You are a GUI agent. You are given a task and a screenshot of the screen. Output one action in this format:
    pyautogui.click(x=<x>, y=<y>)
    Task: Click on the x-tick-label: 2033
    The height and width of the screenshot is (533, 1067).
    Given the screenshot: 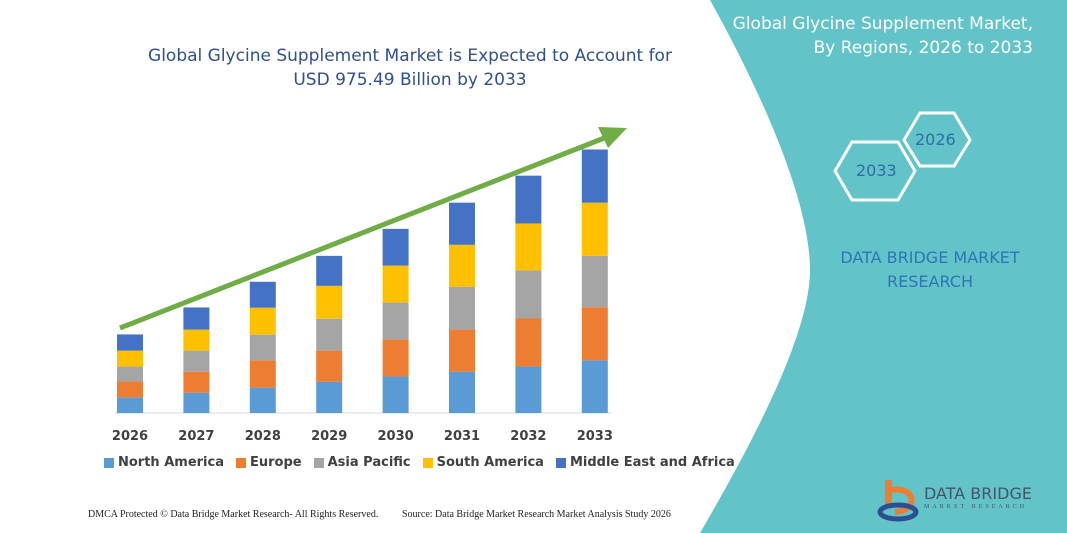 What is the action you would take?
    pyautogui.click(x=595, y=436)
    